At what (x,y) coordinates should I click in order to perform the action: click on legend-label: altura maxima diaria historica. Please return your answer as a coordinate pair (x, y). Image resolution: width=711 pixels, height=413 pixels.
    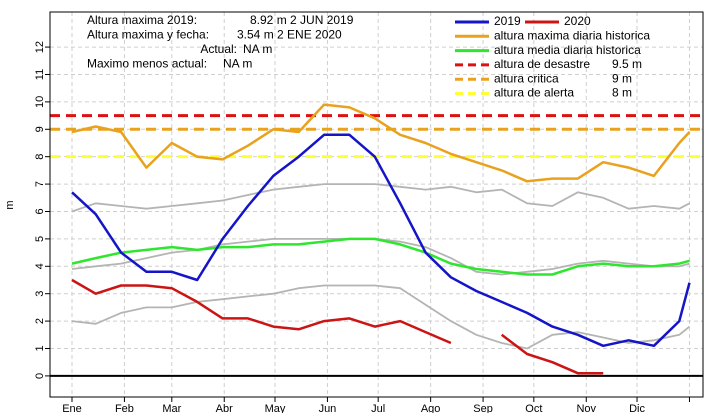
    Looking at the image, I should click on (572, 35).